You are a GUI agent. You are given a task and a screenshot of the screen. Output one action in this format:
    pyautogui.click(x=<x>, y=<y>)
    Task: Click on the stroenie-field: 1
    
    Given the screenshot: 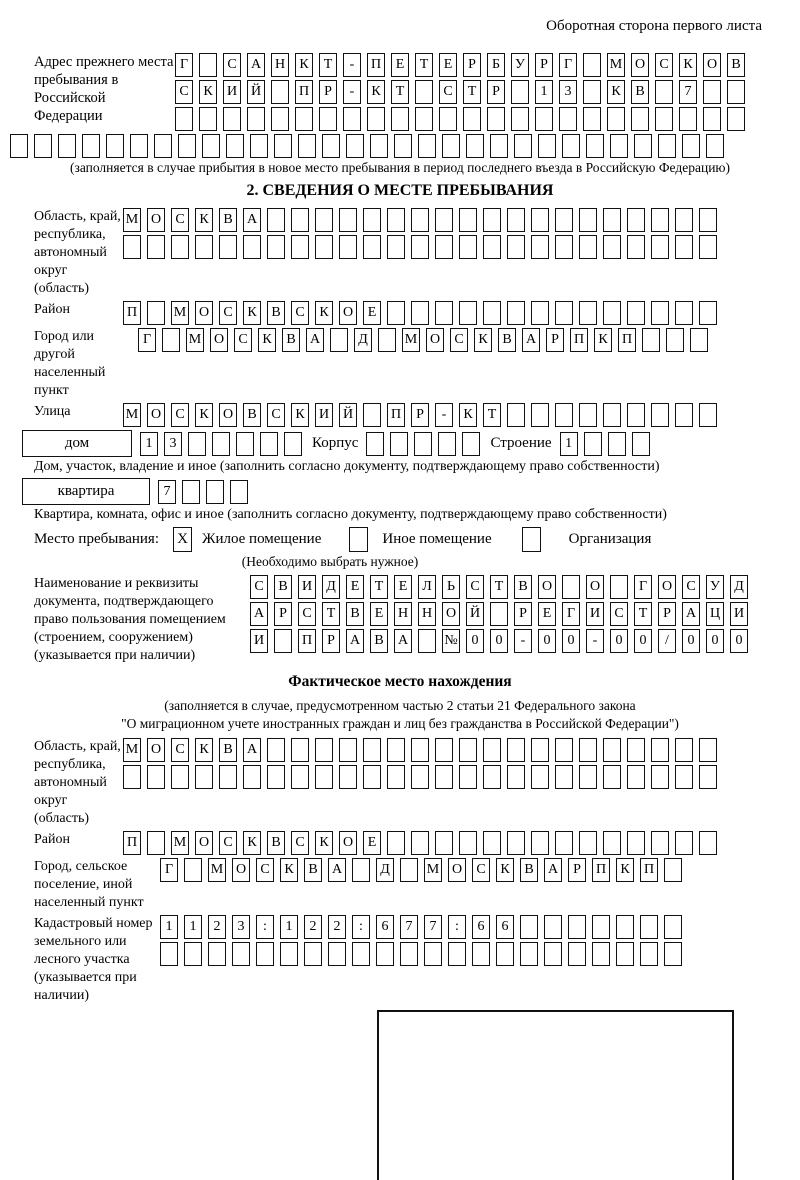 What is the action you would take?
    pyautogui.click(x=607, y=443)
    